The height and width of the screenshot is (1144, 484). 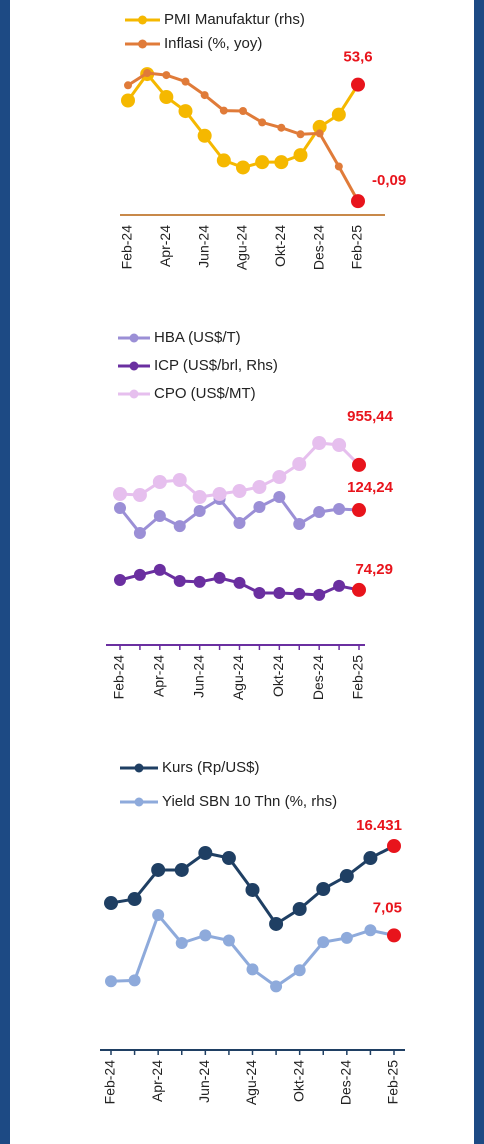 What do you see at coordinates (379, 825) in the screenshot?
I see `data-label: 16.431` at bounding box center [379, 825].